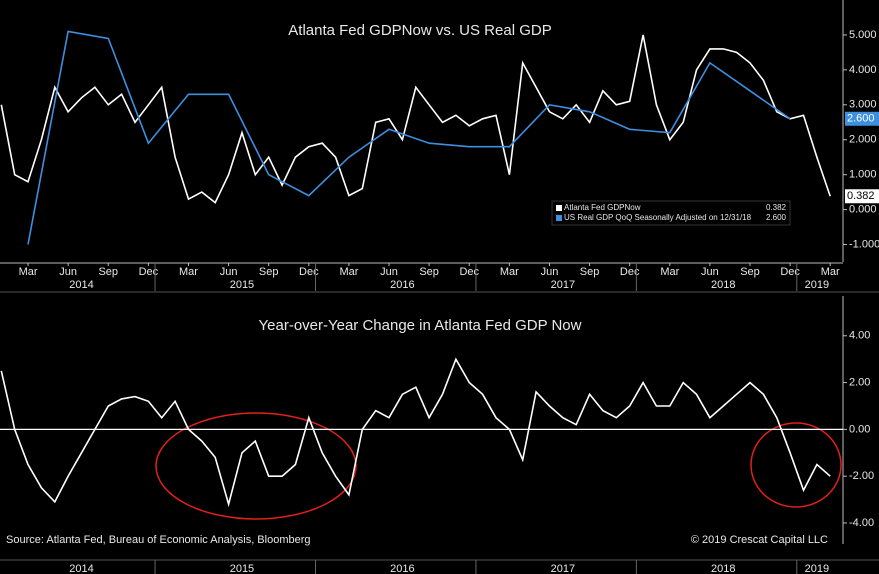 The width and height of the screenshot is (879, 574). What do you see at coordinates (861, 476) in the screenshot?
I see `y-tick-label: -2.00` at bounding box center [861, 476].